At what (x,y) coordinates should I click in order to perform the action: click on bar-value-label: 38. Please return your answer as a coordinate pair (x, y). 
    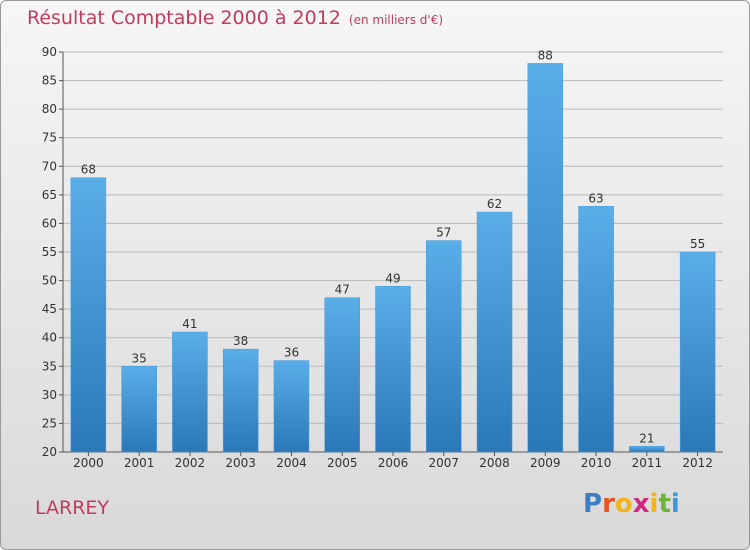
    Looking at the image, I should click on (240, 341).